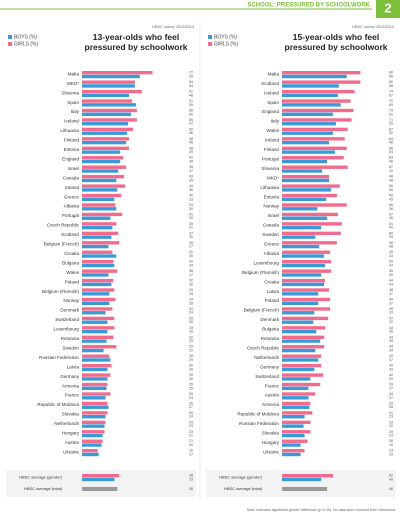  I want to click on value-label: 31, so click(191, 252).